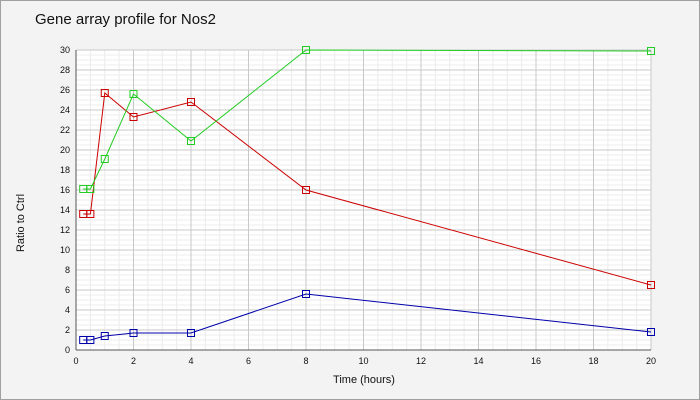 This screenshot has height=400, width=700. Describe the element at coordinates (421, 361) in the screenshot. I see `x-tick-label: 12` at that location.